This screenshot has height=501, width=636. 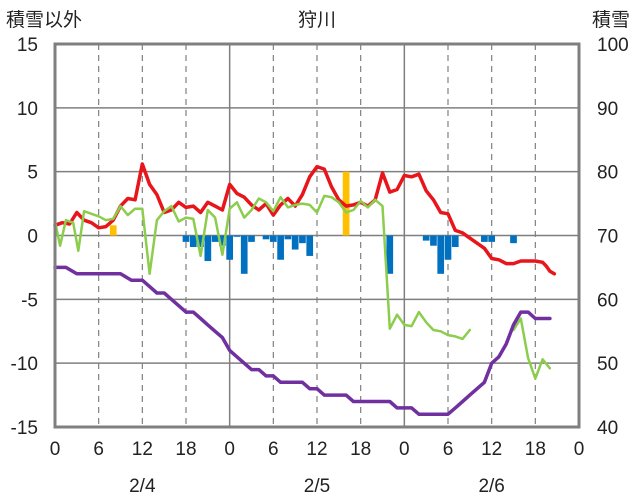 What do you see at coordinates (27, 45) in the screenshot?
I see `y-left-tick-label: 15` at bounding box center [27, 45].